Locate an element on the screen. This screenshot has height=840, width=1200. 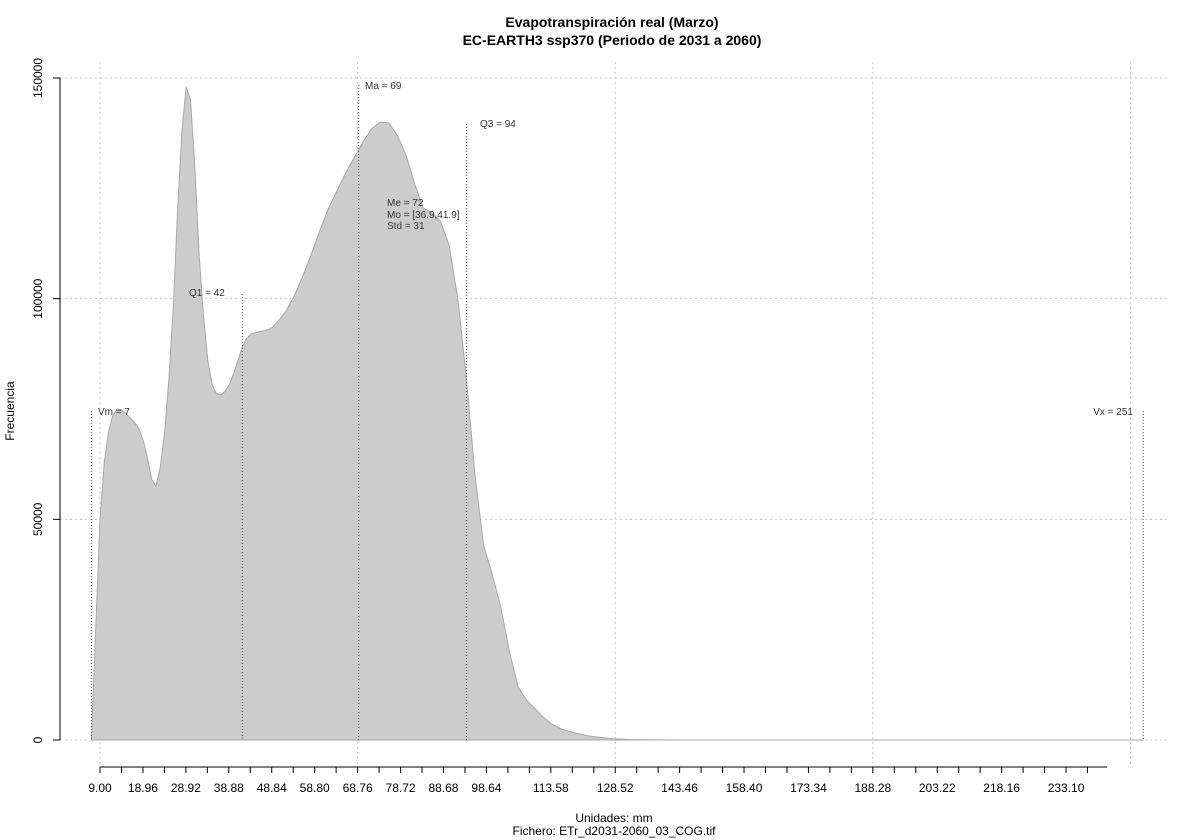
x-tick-label: 38.88 is located at coordinates (229, 788).